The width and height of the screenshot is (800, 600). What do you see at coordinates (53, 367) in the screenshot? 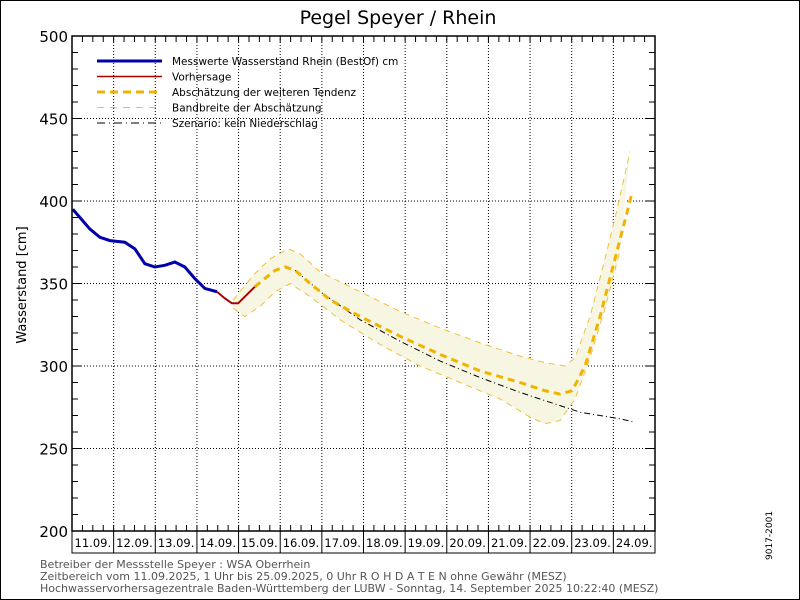
I see `y-tick-label: 300` at bounding box center [53, 367].